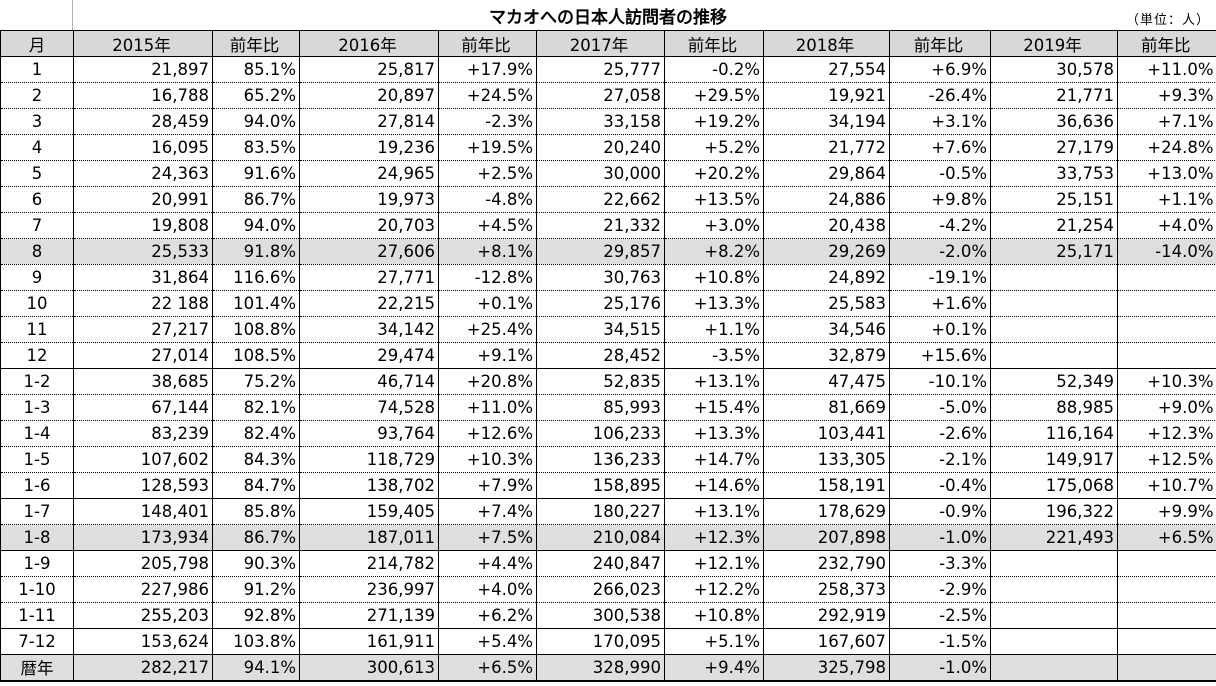  What do you see at coordinates (143, 173) in the screenshot?
I see `value-cell: 24,363` at bounding box center [143, 173].